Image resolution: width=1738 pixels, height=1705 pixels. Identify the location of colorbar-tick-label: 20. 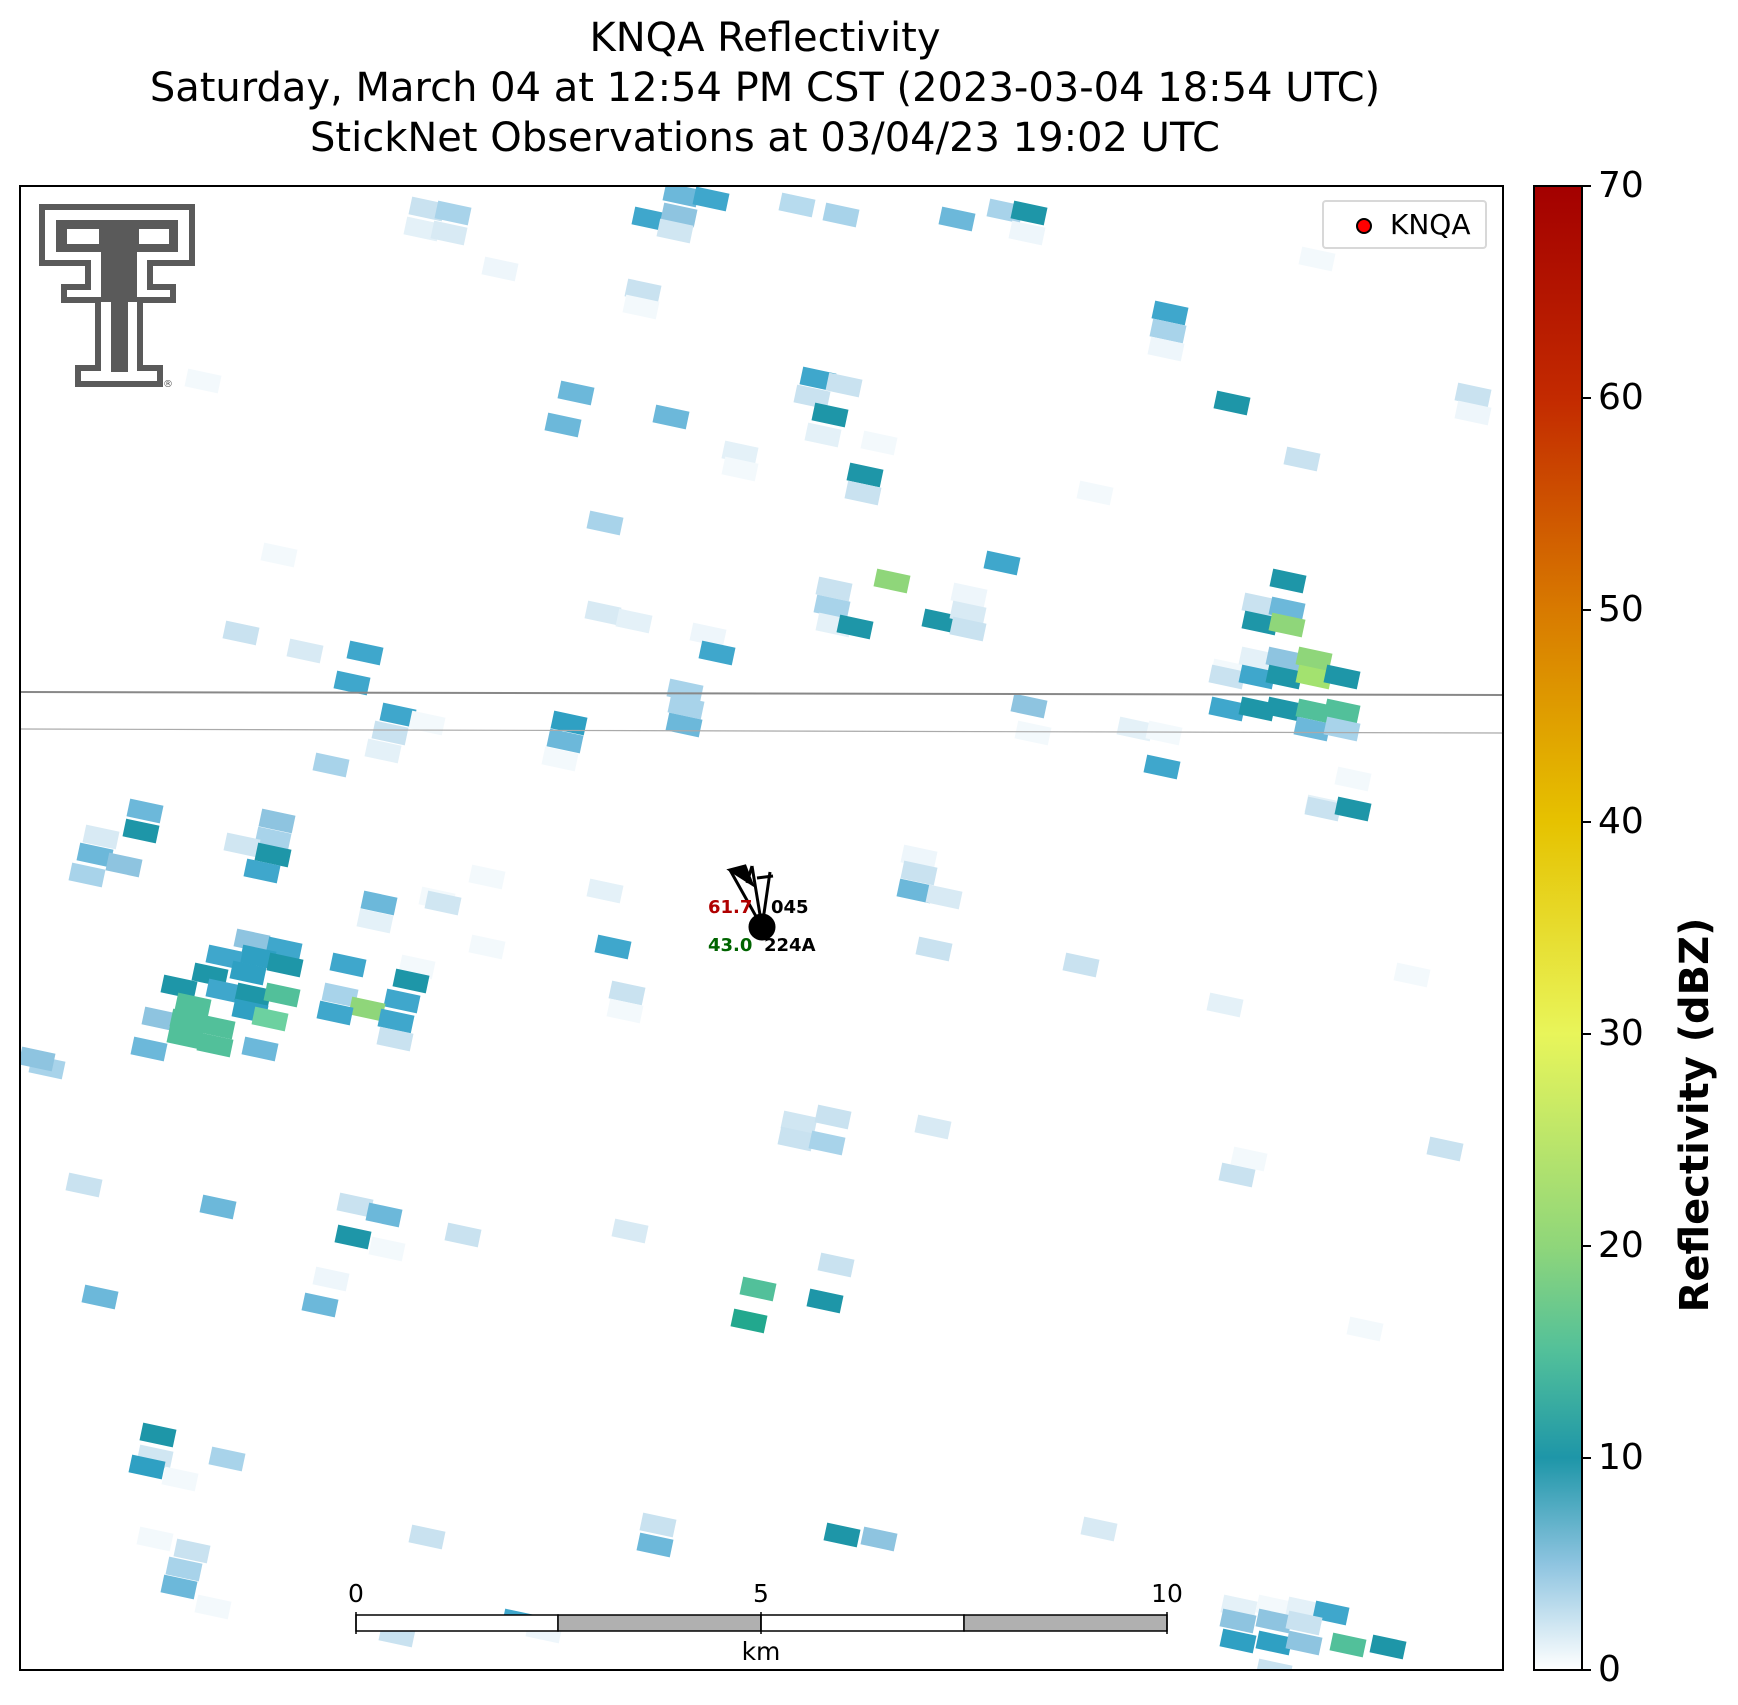
(1621, 1245).